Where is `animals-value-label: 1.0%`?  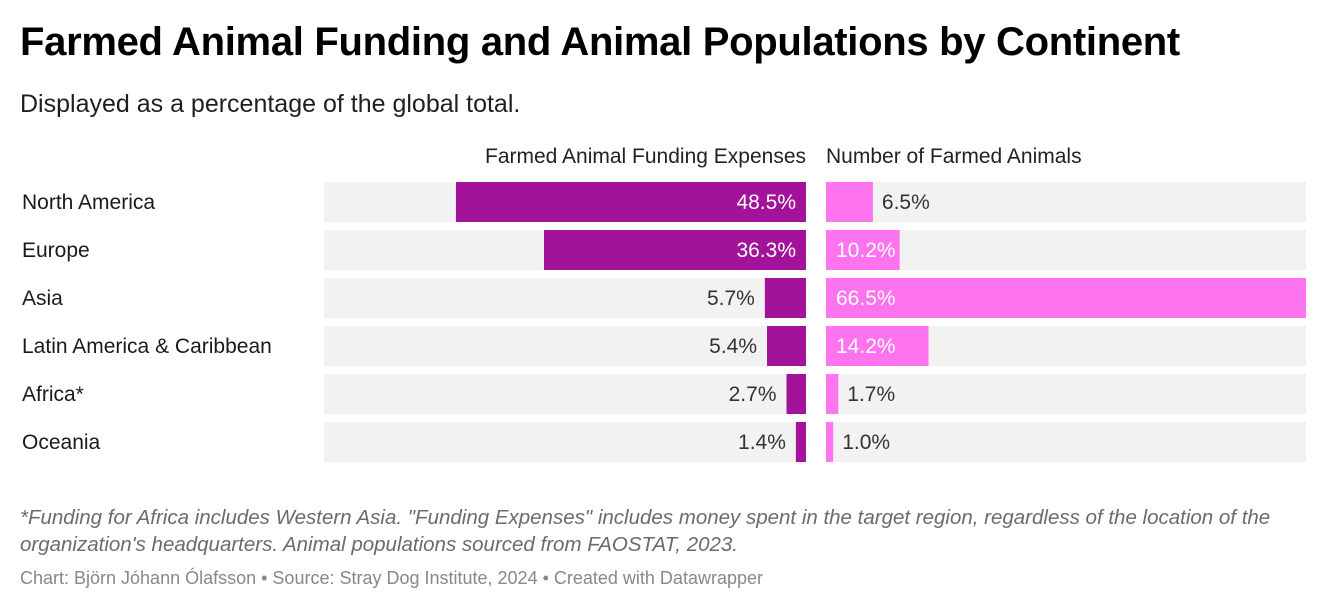 animals-value-label: 1.0% is located at coordinates (866, 442).